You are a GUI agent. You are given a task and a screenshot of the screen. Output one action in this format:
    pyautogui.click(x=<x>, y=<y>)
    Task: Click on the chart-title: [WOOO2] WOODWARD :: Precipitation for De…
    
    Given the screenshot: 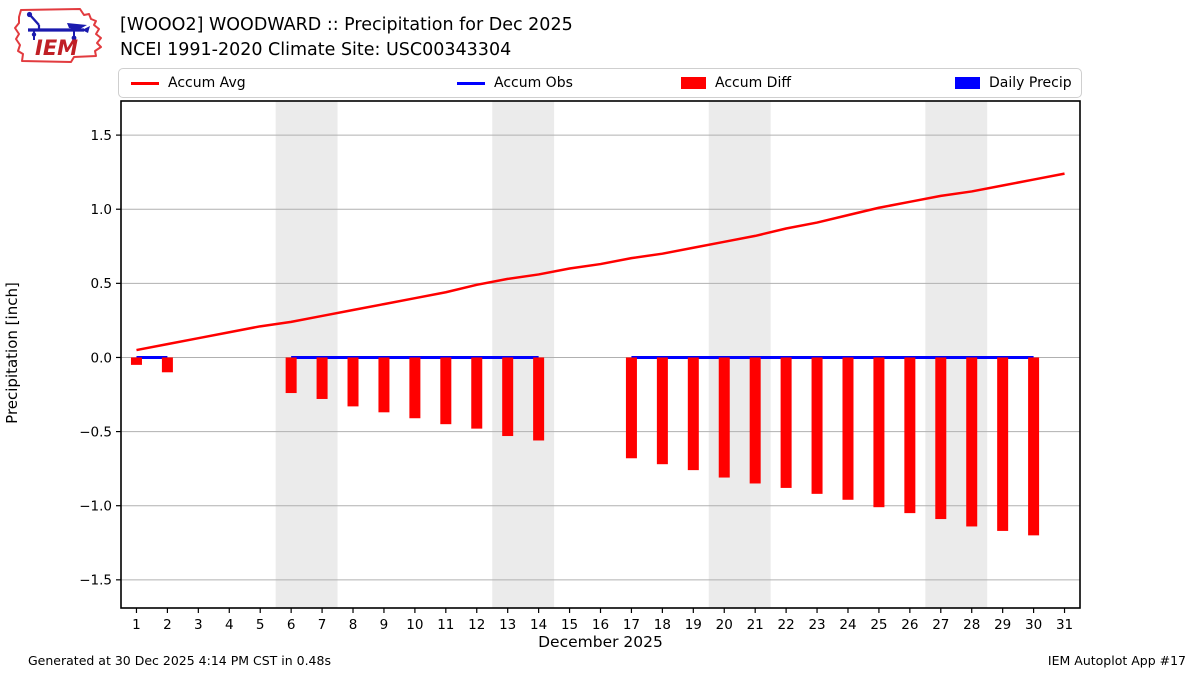 What is the action you would take?
    pyautogui.click(x=346, y=25)
    